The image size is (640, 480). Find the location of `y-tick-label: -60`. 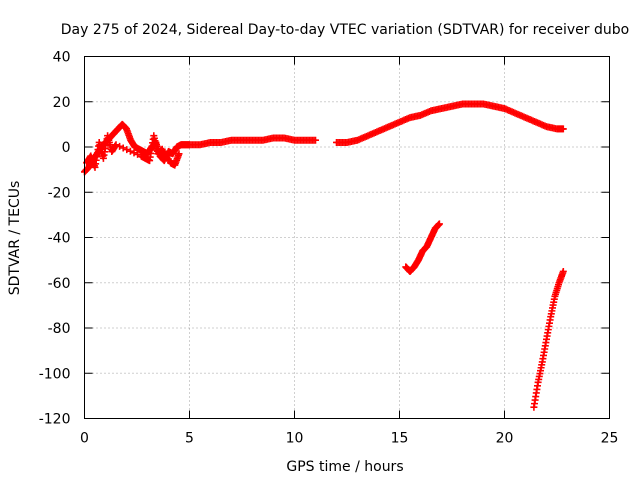

y-tick-label: -60 is located at coordinates (59, 284).